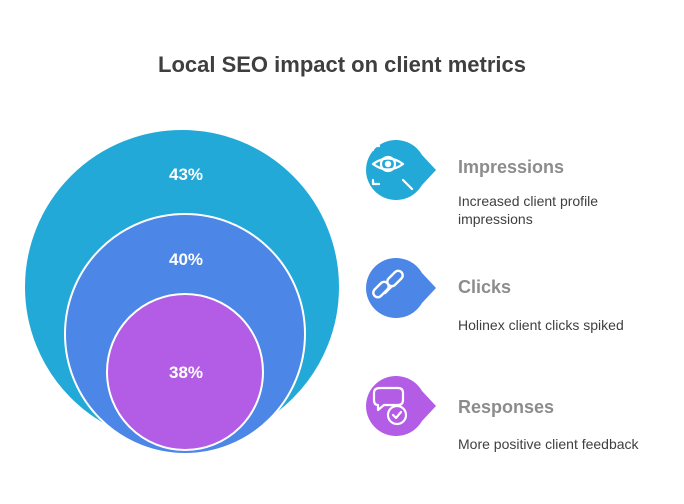  I want to click on chain-link-icon, so click(401, 288).